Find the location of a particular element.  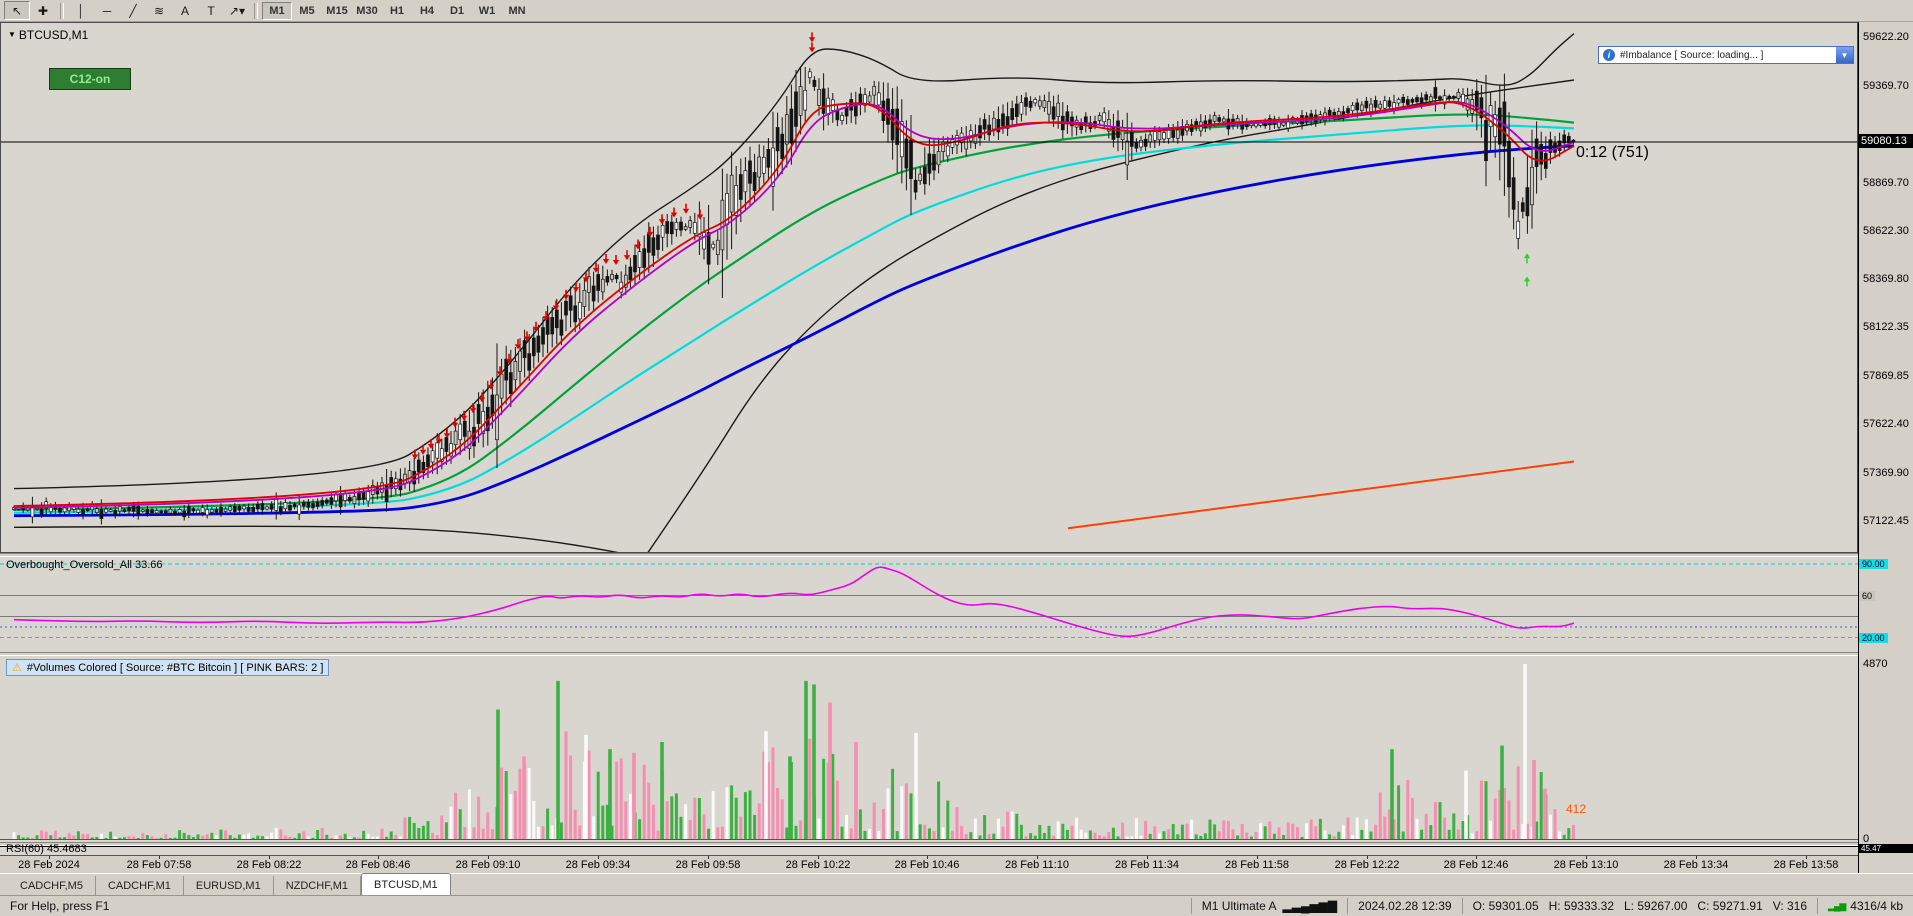

toolbar: ↖ ✚ │ ─ ╱ ≋ A T ↗▾ M1 M5 M15 M30 H1 H4 D1 W1 MN is located at coordinates (956, 11).